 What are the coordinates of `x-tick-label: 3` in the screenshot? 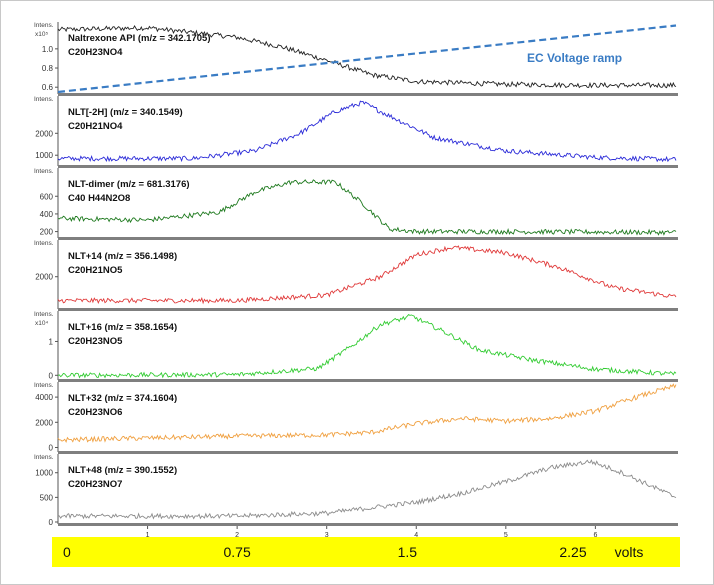 It's located at (327, 535).